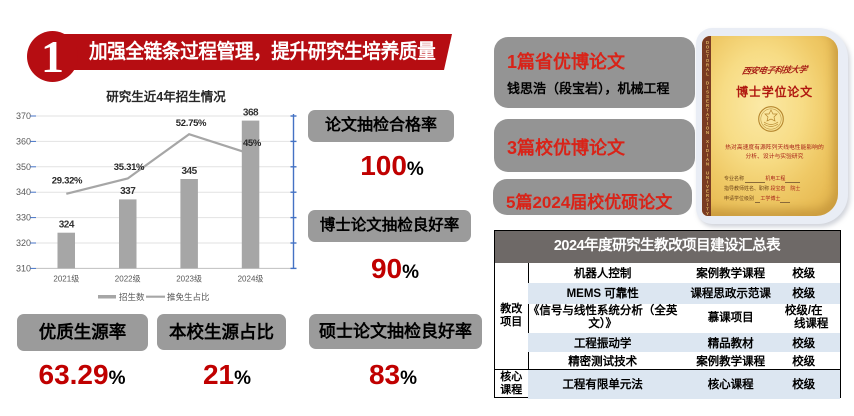 The image size is (854, 416). I want to click on svg-text: 推免生占比, so click(188, 297).